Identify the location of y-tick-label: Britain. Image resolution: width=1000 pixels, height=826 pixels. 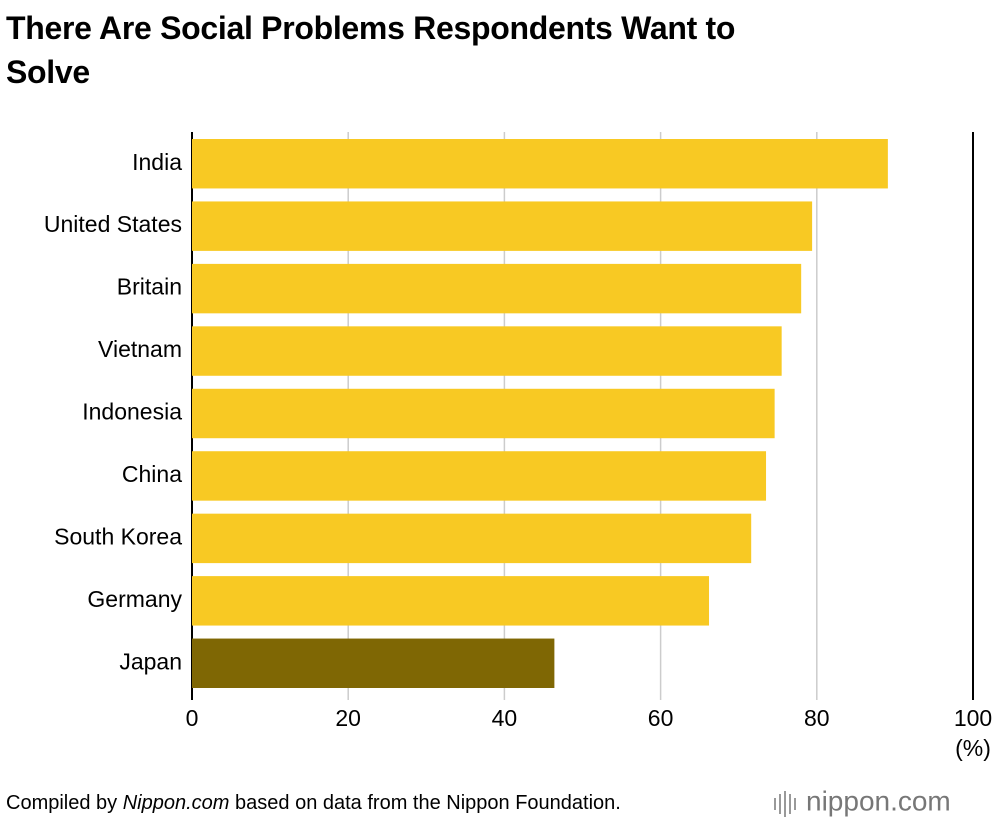
(149, 287).